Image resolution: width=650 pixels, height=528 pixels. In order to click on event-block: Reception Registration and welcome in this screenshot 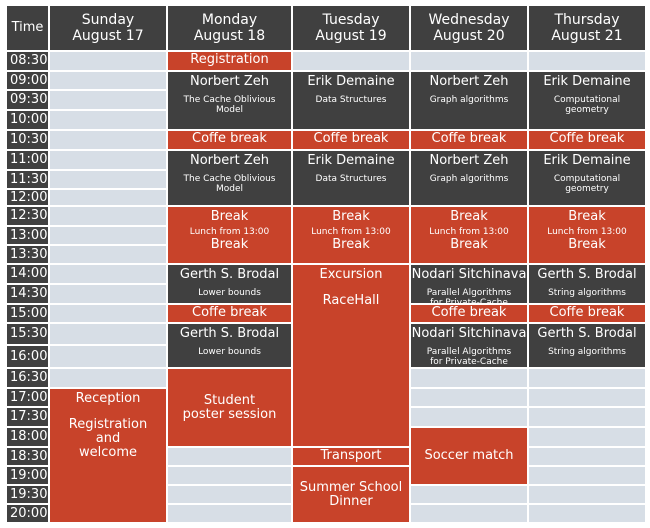, I will do `click(108, 455)`.